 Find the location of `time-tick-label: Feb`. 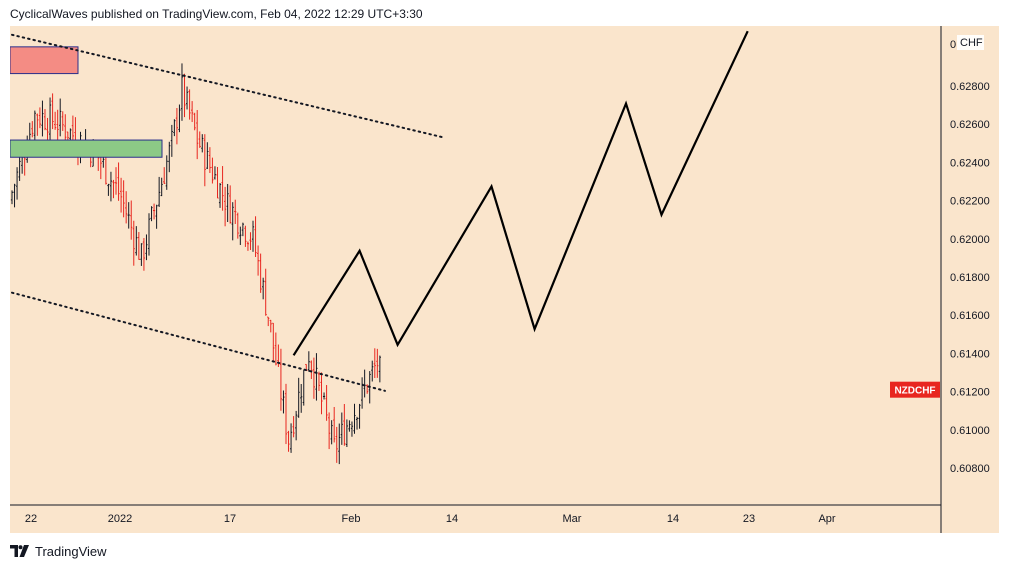

time-tick-label: Feb is located at coordinates (351, 519).